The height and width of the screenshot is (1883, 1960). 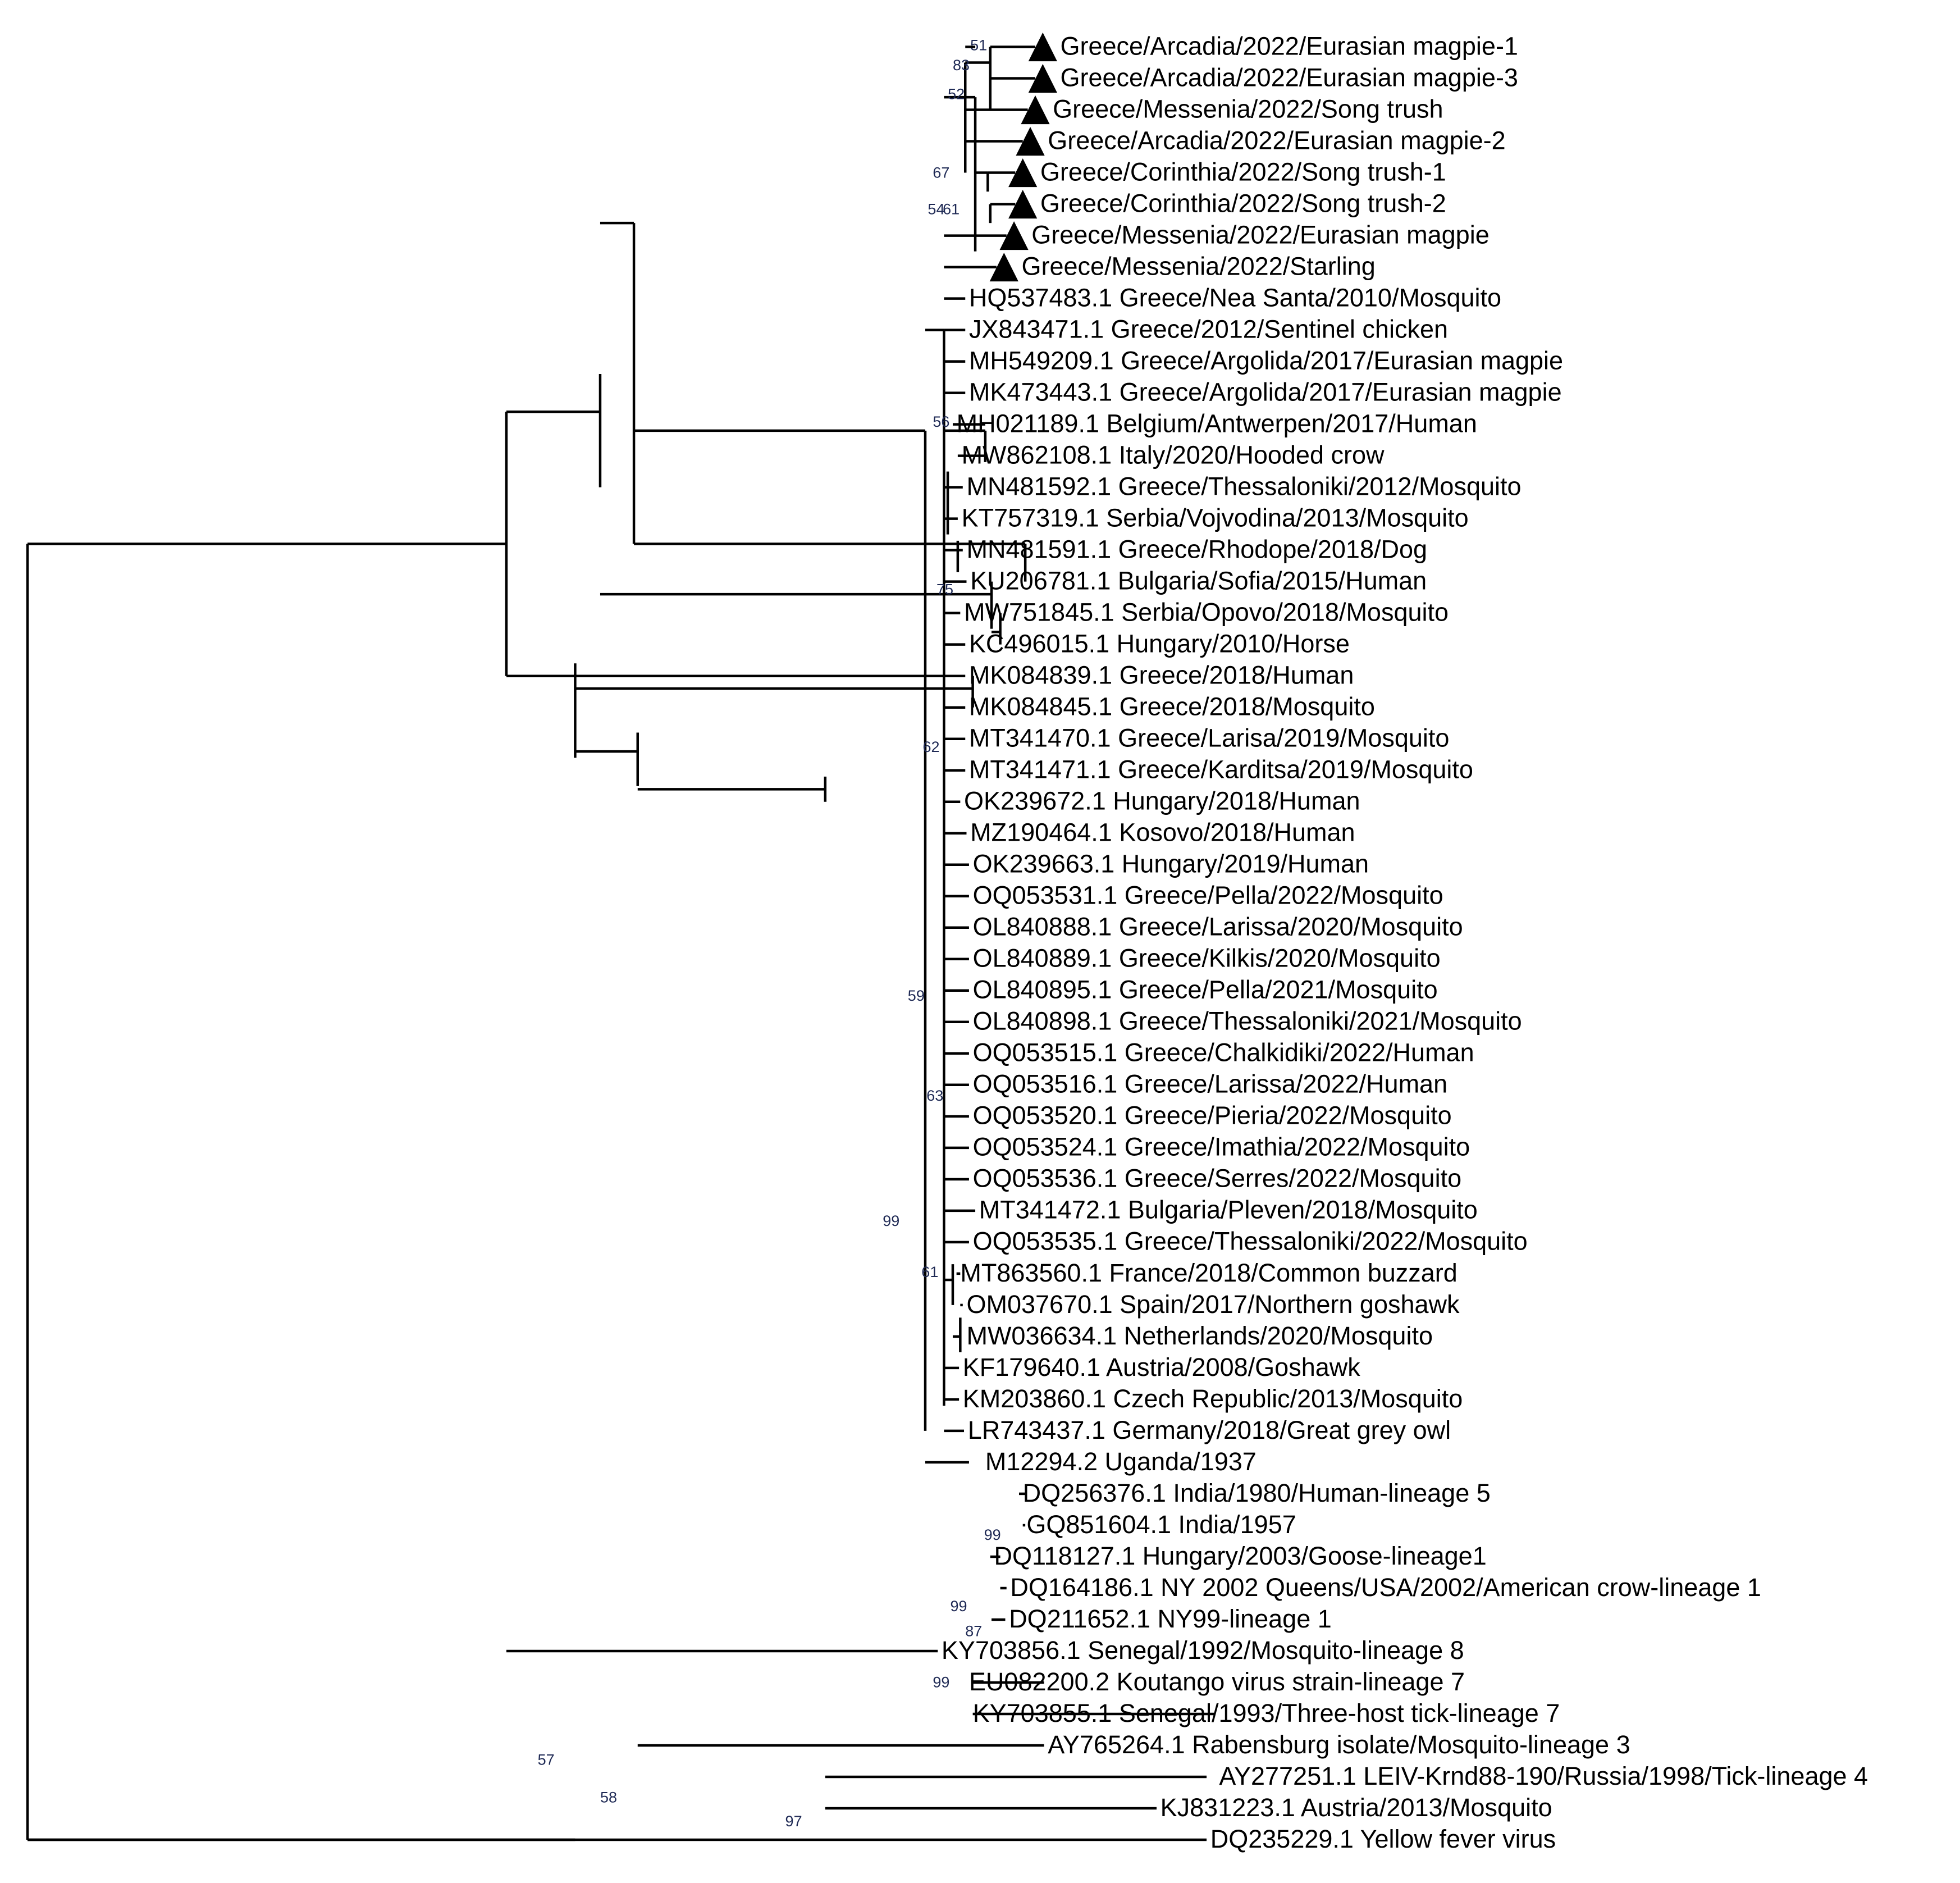 What do you see at coordinates (1260, 234) in the screenshot?
I see `leaf-label: Greece/Messenia/2022/Eurasian magpie` at bounding box center [1260, 234].